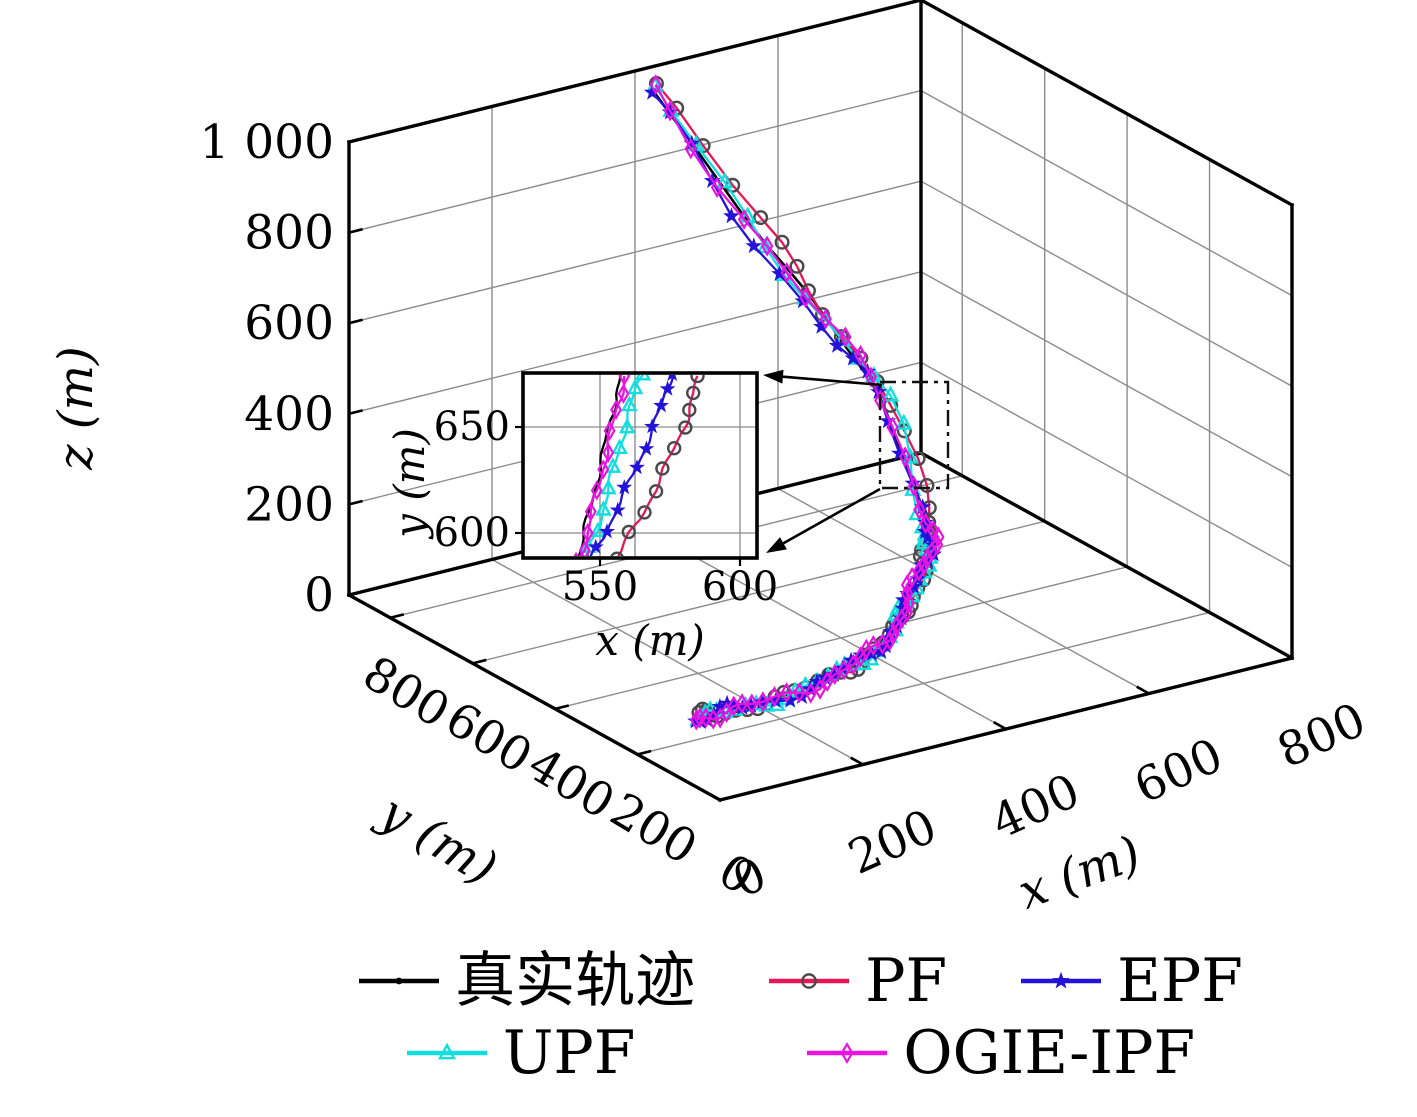 The image size is (1417, 1117). What do you see at coordinates (776, 545) in the screenshot?
I see `callout-arrowhead` at bounding box center [776, 545].